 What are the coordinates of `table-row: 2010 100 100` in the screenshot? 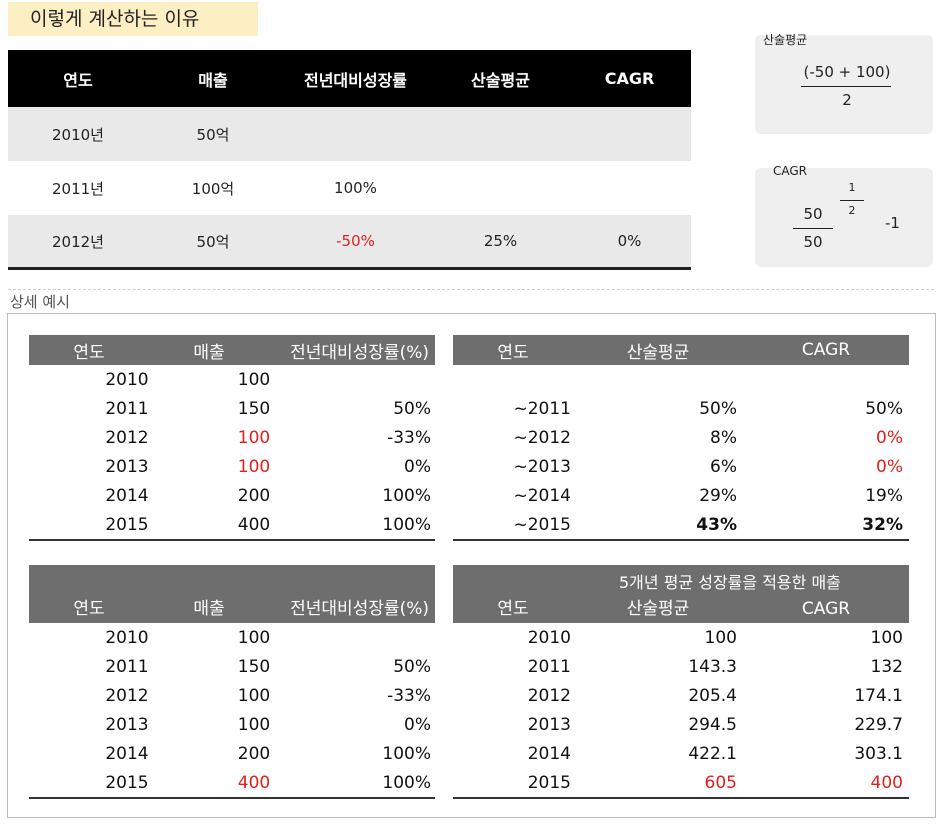 It's located at (681, 637).